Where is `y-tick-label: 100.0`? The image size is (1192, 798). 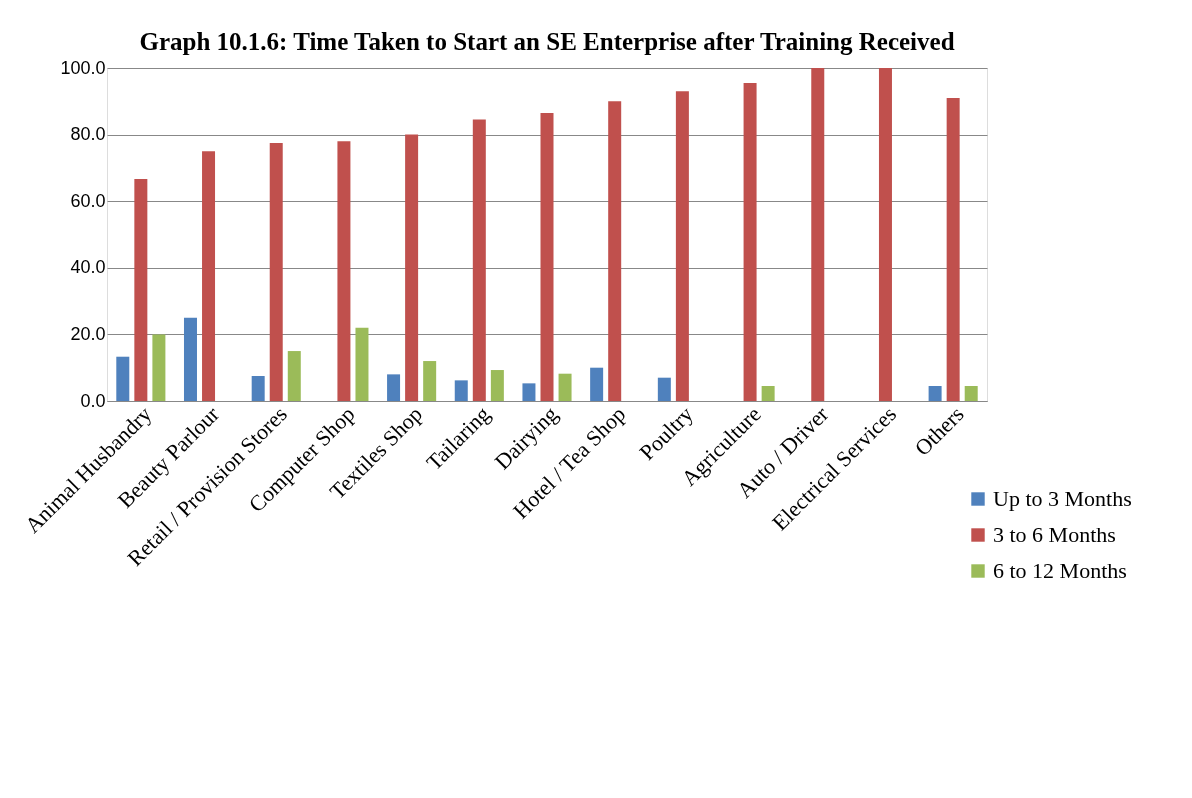
y-tick-label: 100.0 is located at coordinates (83, 67).